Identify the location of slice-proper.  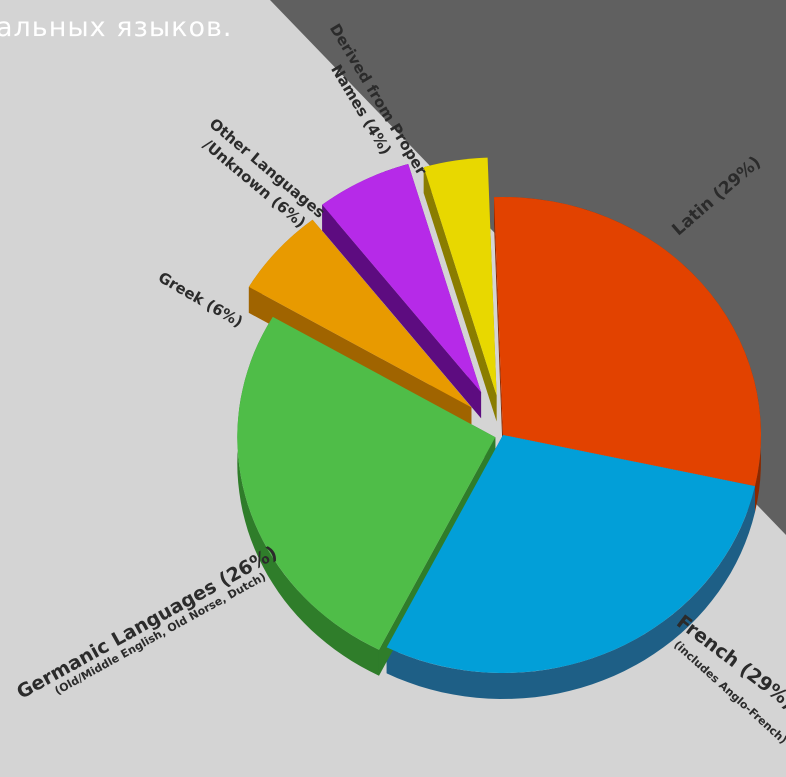
(460, 276).